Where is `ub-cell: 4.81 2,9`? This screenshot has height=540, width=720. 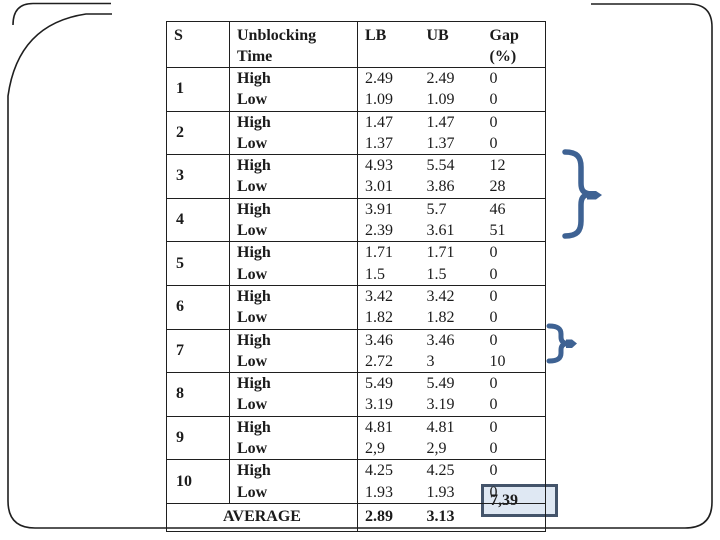
ub-cell: 4.81 2,9 is located at coordinates (440, 438).